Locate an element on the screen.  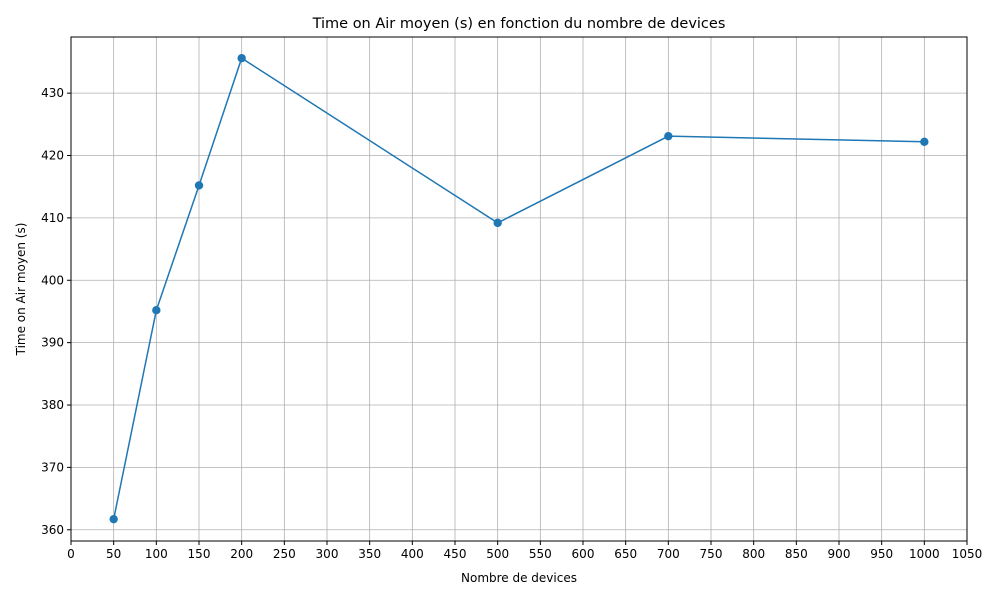
x-tick-label: 800 is located at coordinates (753, 554).